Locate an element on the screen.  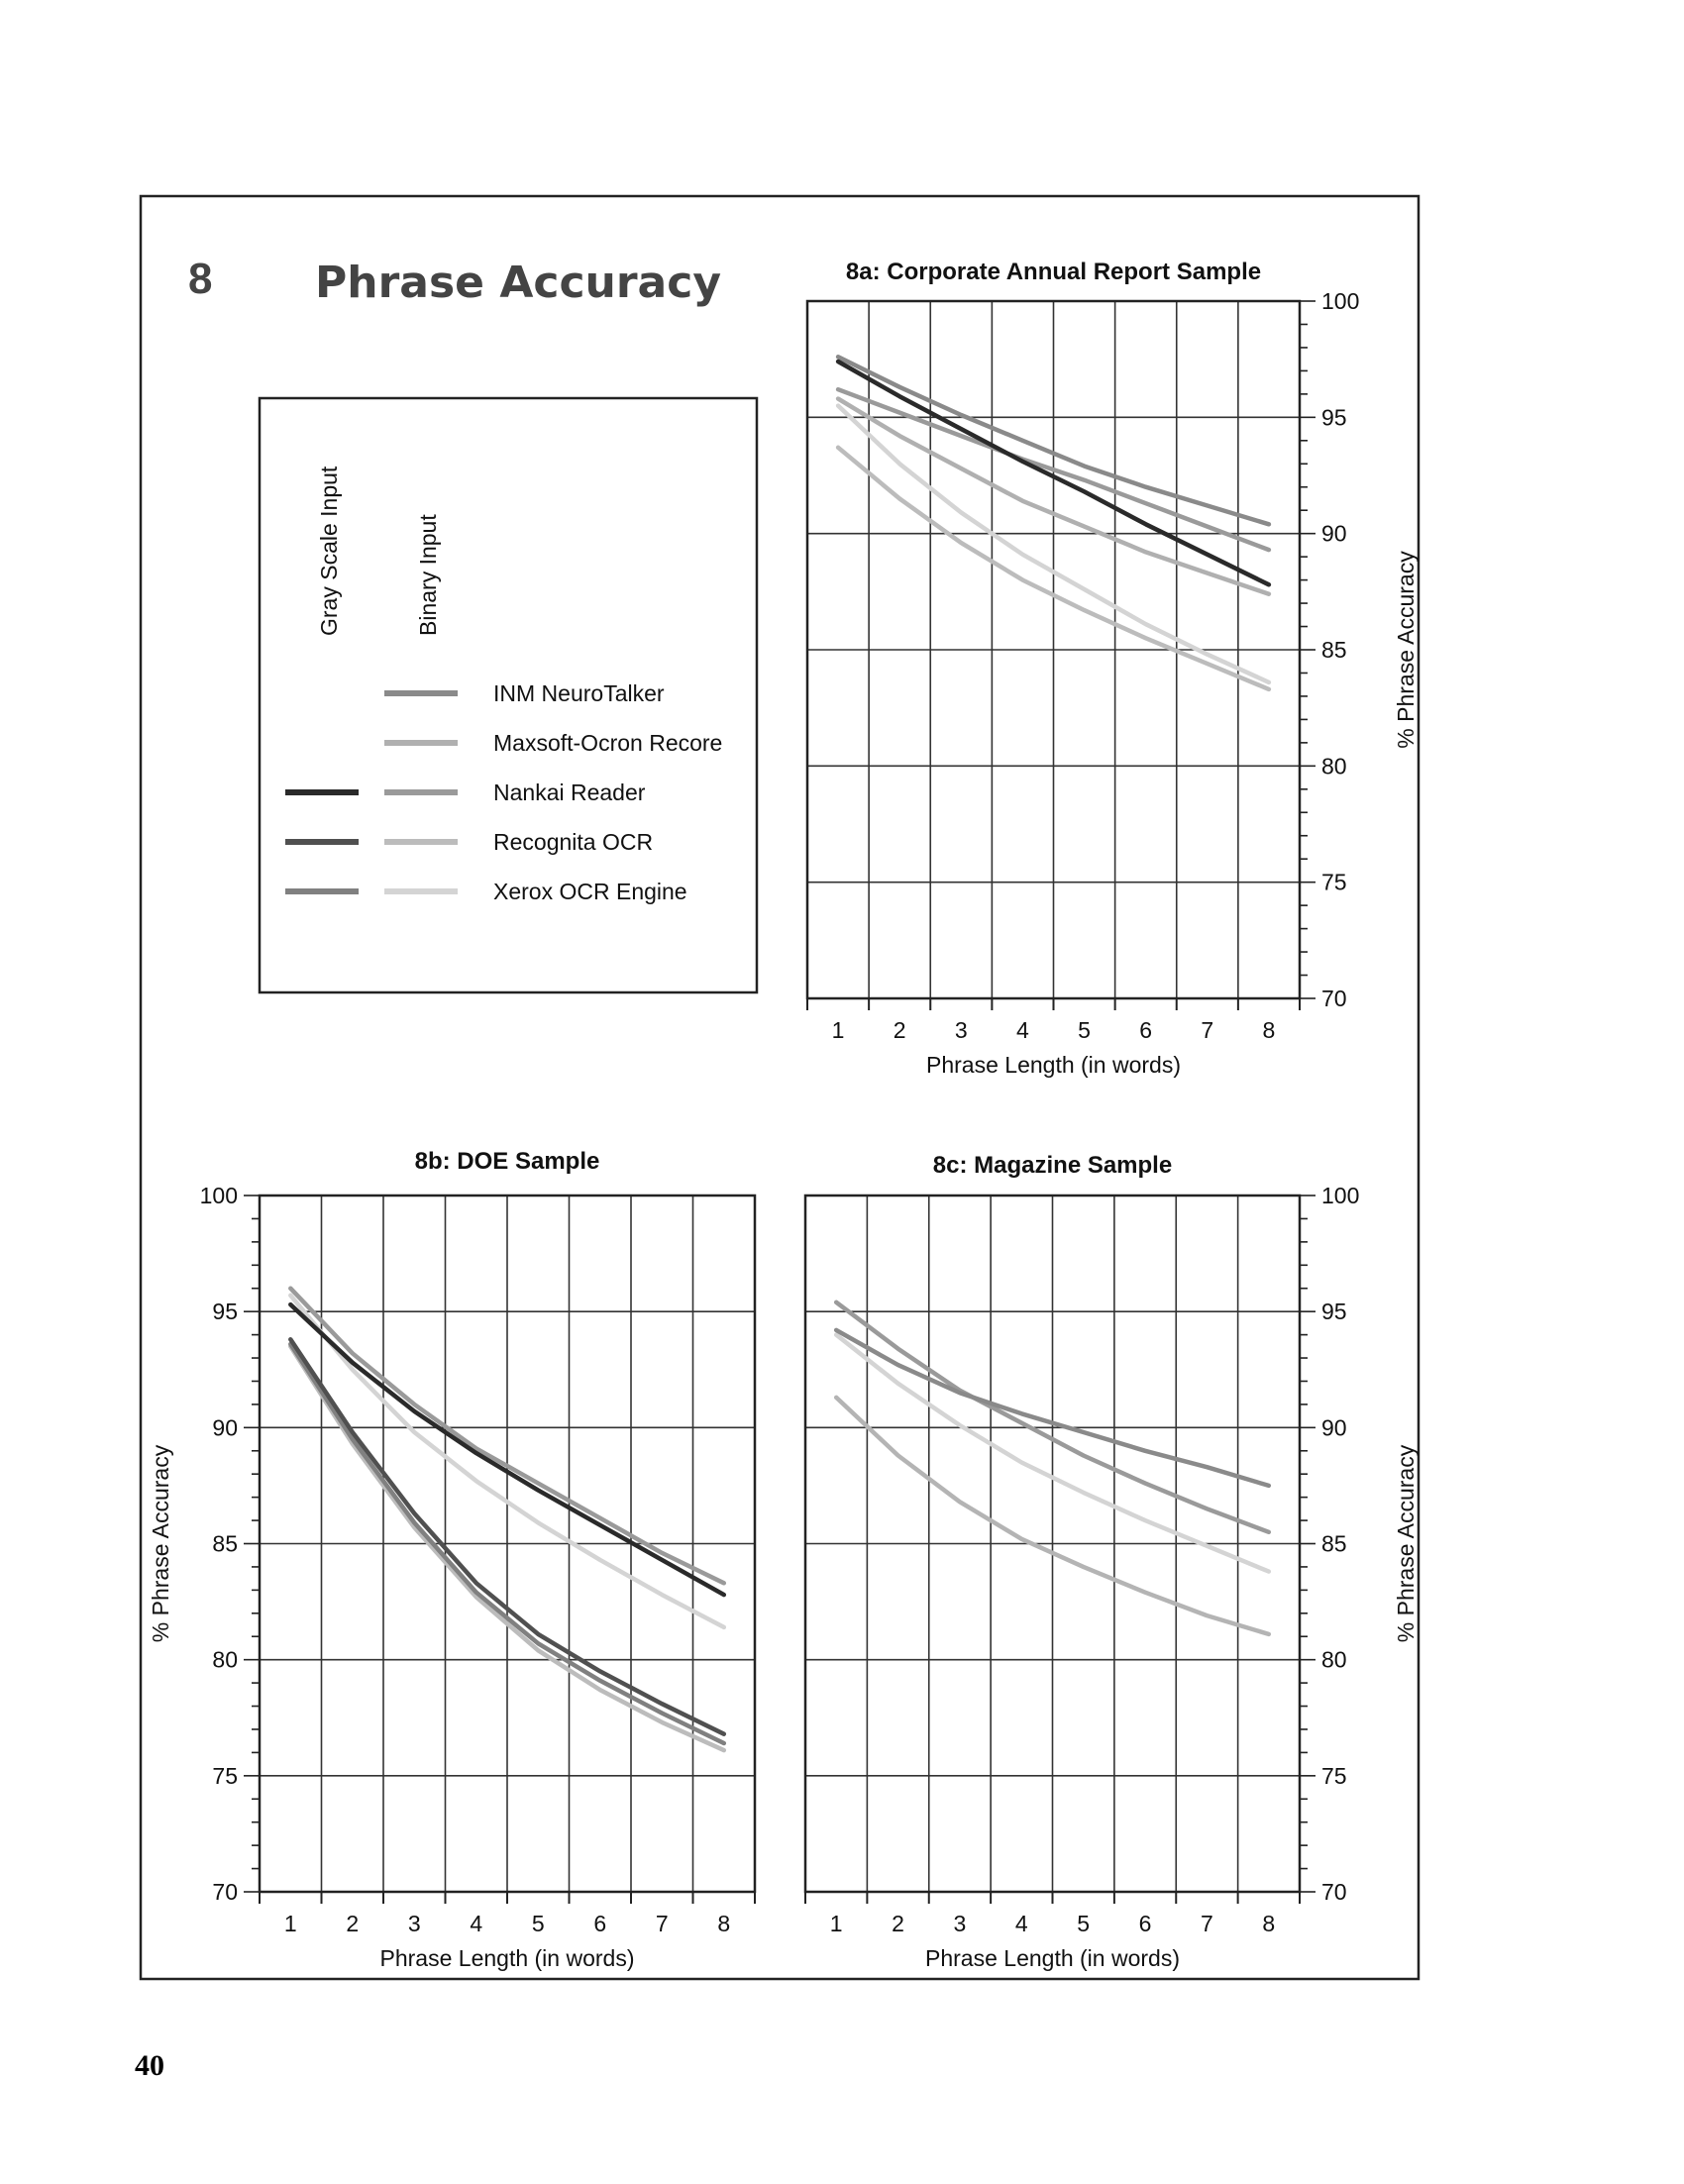
legend-label-4: Xerox OCR Engine is located at coordinates (590, 891).